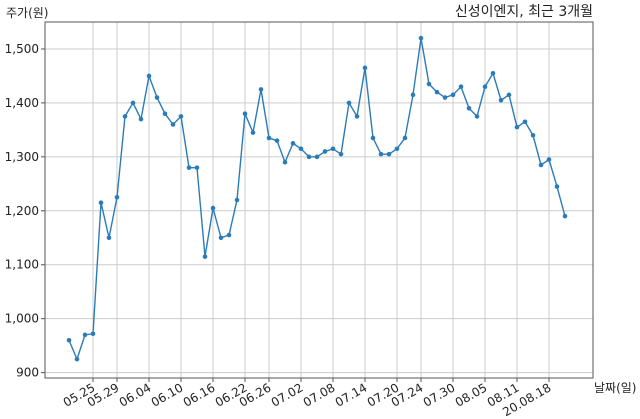 This screenshot has height=419, width=640. Describe the element at coordinates (439, 394) in the screenshot. I see `x-tick-label: 07.30` at that location.